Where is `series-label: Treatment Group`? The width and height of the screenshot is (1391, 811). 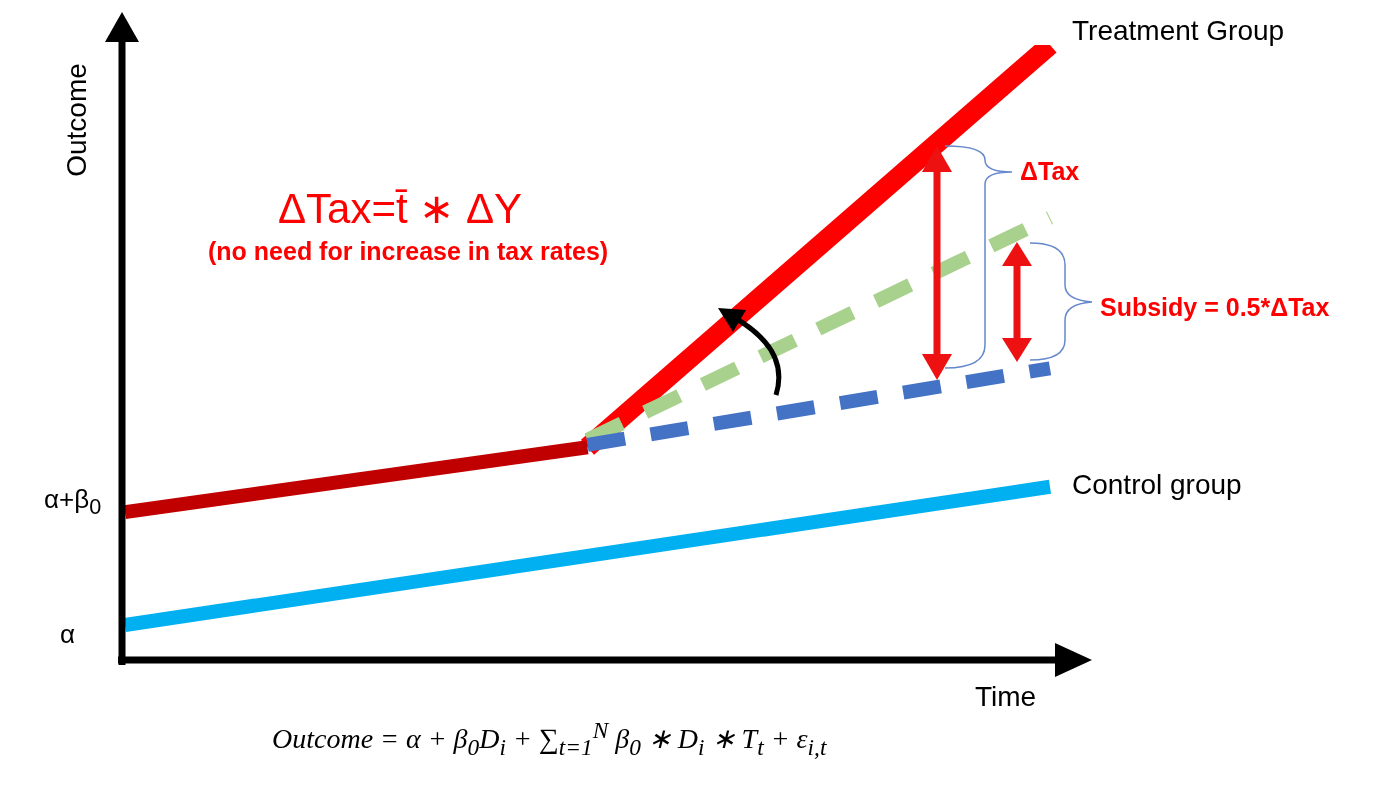 series-label: Treatment Group is located at coordinates (1178, 30).